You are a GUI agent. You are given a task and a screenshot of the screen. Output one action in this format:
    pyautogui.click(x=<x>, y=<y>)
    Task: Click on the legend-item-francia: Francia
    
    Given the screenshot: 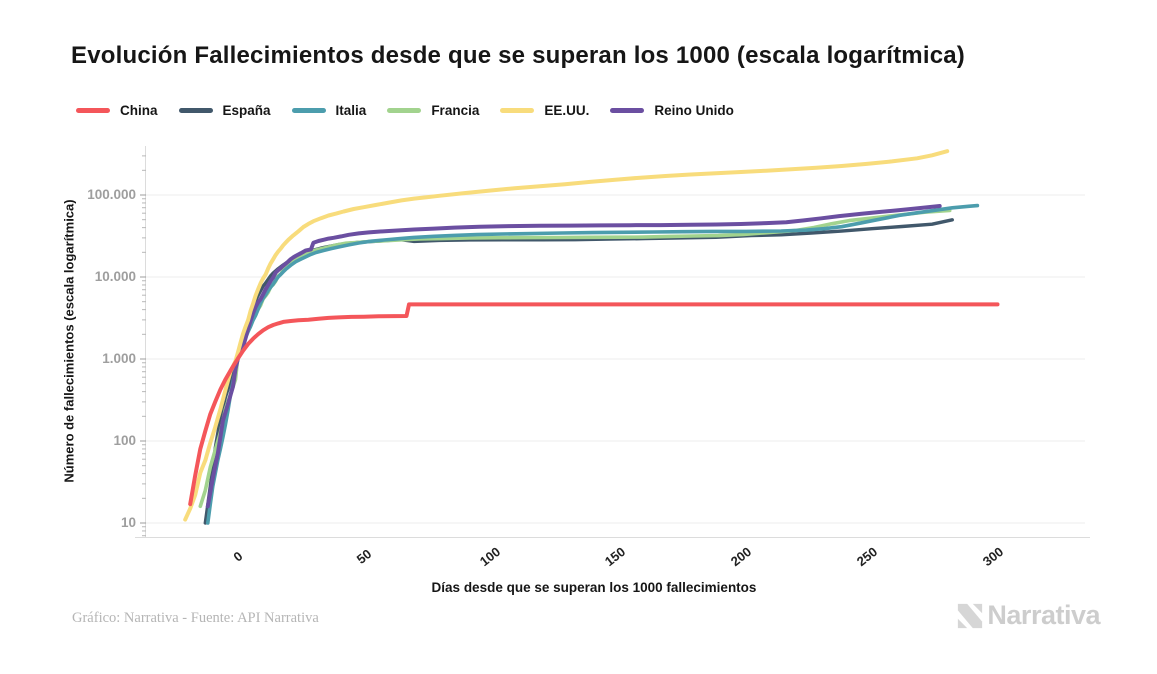 What is the action you would take?
    pyautogui.click(x=433, y=110)
    